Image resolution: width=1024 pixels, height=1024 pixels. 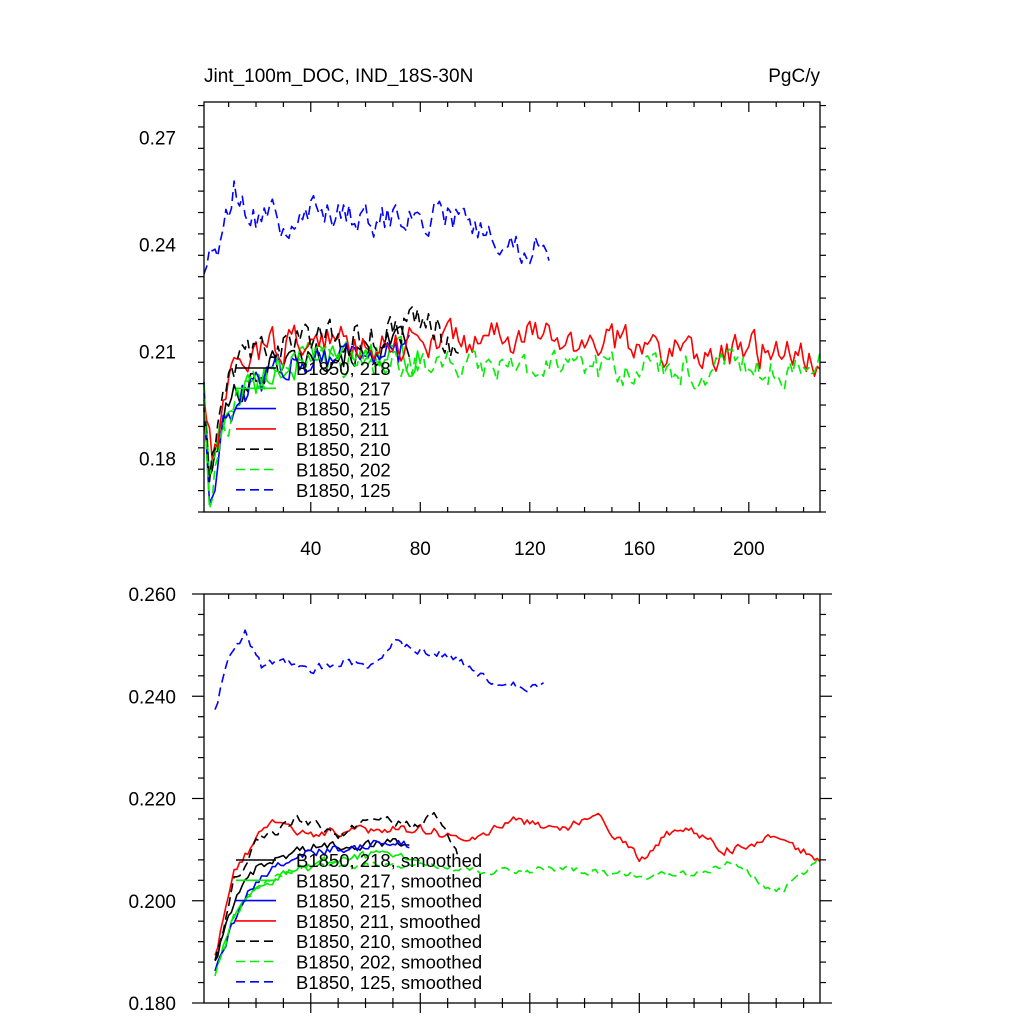 I want to click on x-tick-label: 120, so click(x=530, y=549).